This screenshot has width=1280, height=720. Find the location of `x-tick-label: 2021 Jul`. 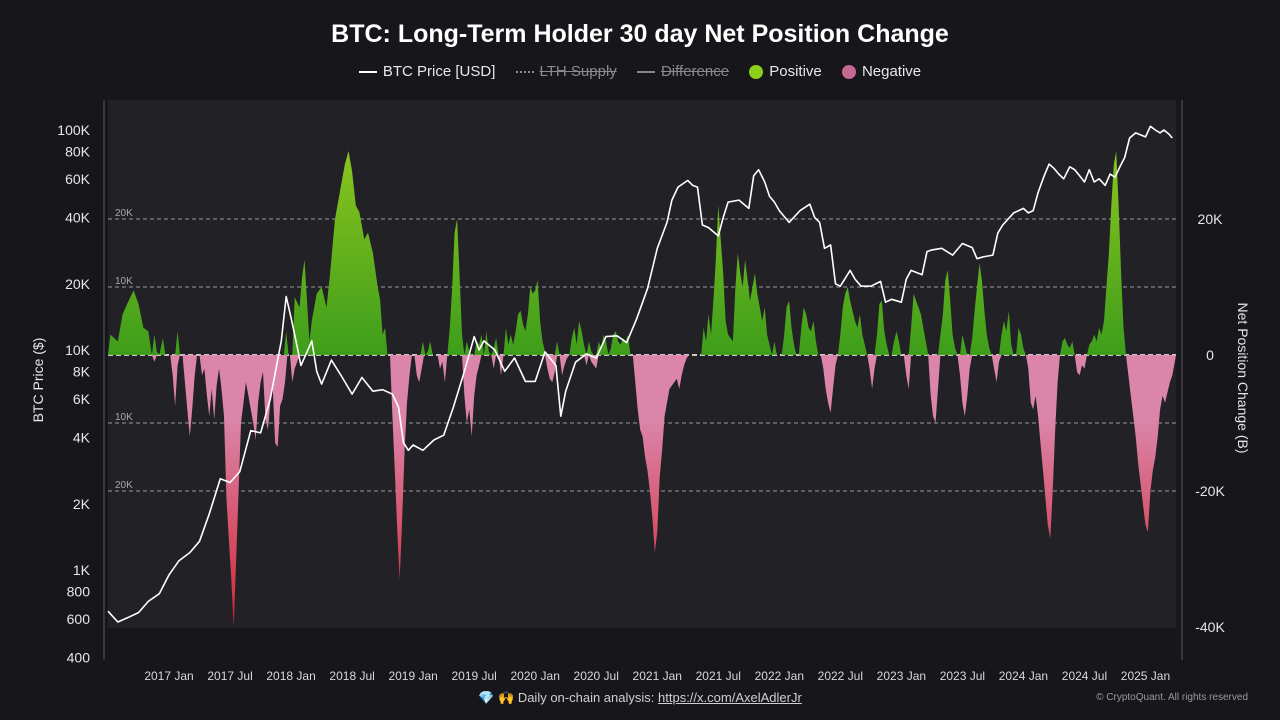

x-tick-label: 2021 Jul is located at coordinates (718, 676).